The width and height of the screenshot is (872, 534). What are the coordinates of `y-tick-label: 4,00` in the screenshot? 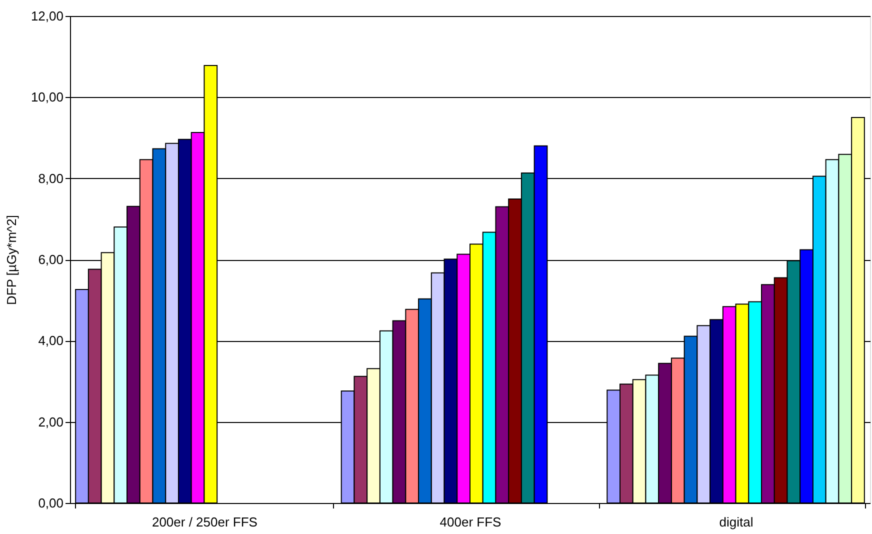 It's located at (51, 340).